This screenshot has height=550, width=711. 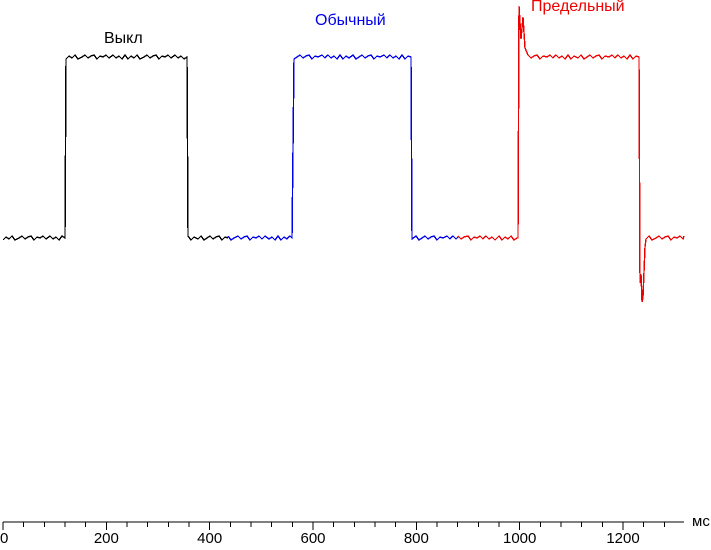 I want to click on series-label-off: Выкл, so click(x=123, y=38).